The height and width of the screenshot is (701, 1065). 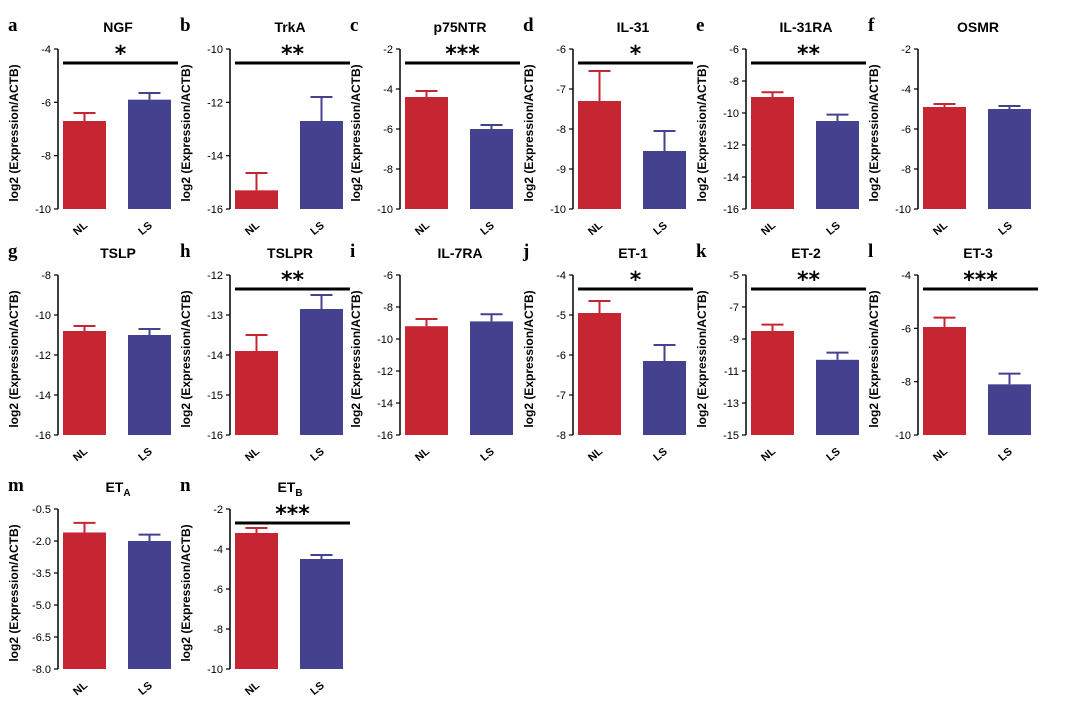 I want to click on y-tick-label: -5.0, so click(x=41, y=606).